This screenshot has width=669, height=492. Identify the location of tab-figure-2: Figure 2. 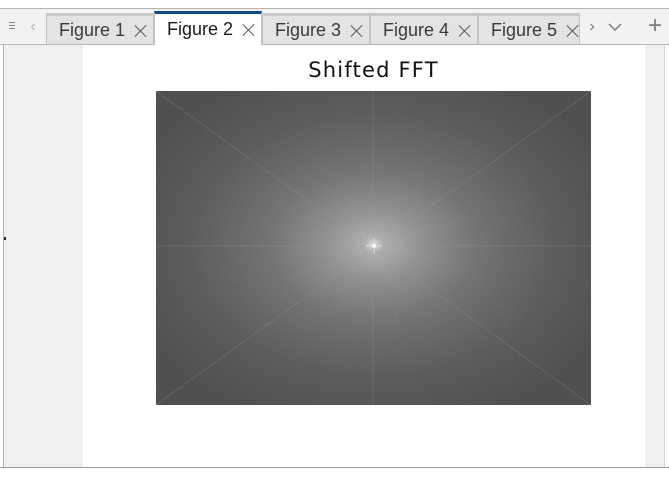
(208, 28).